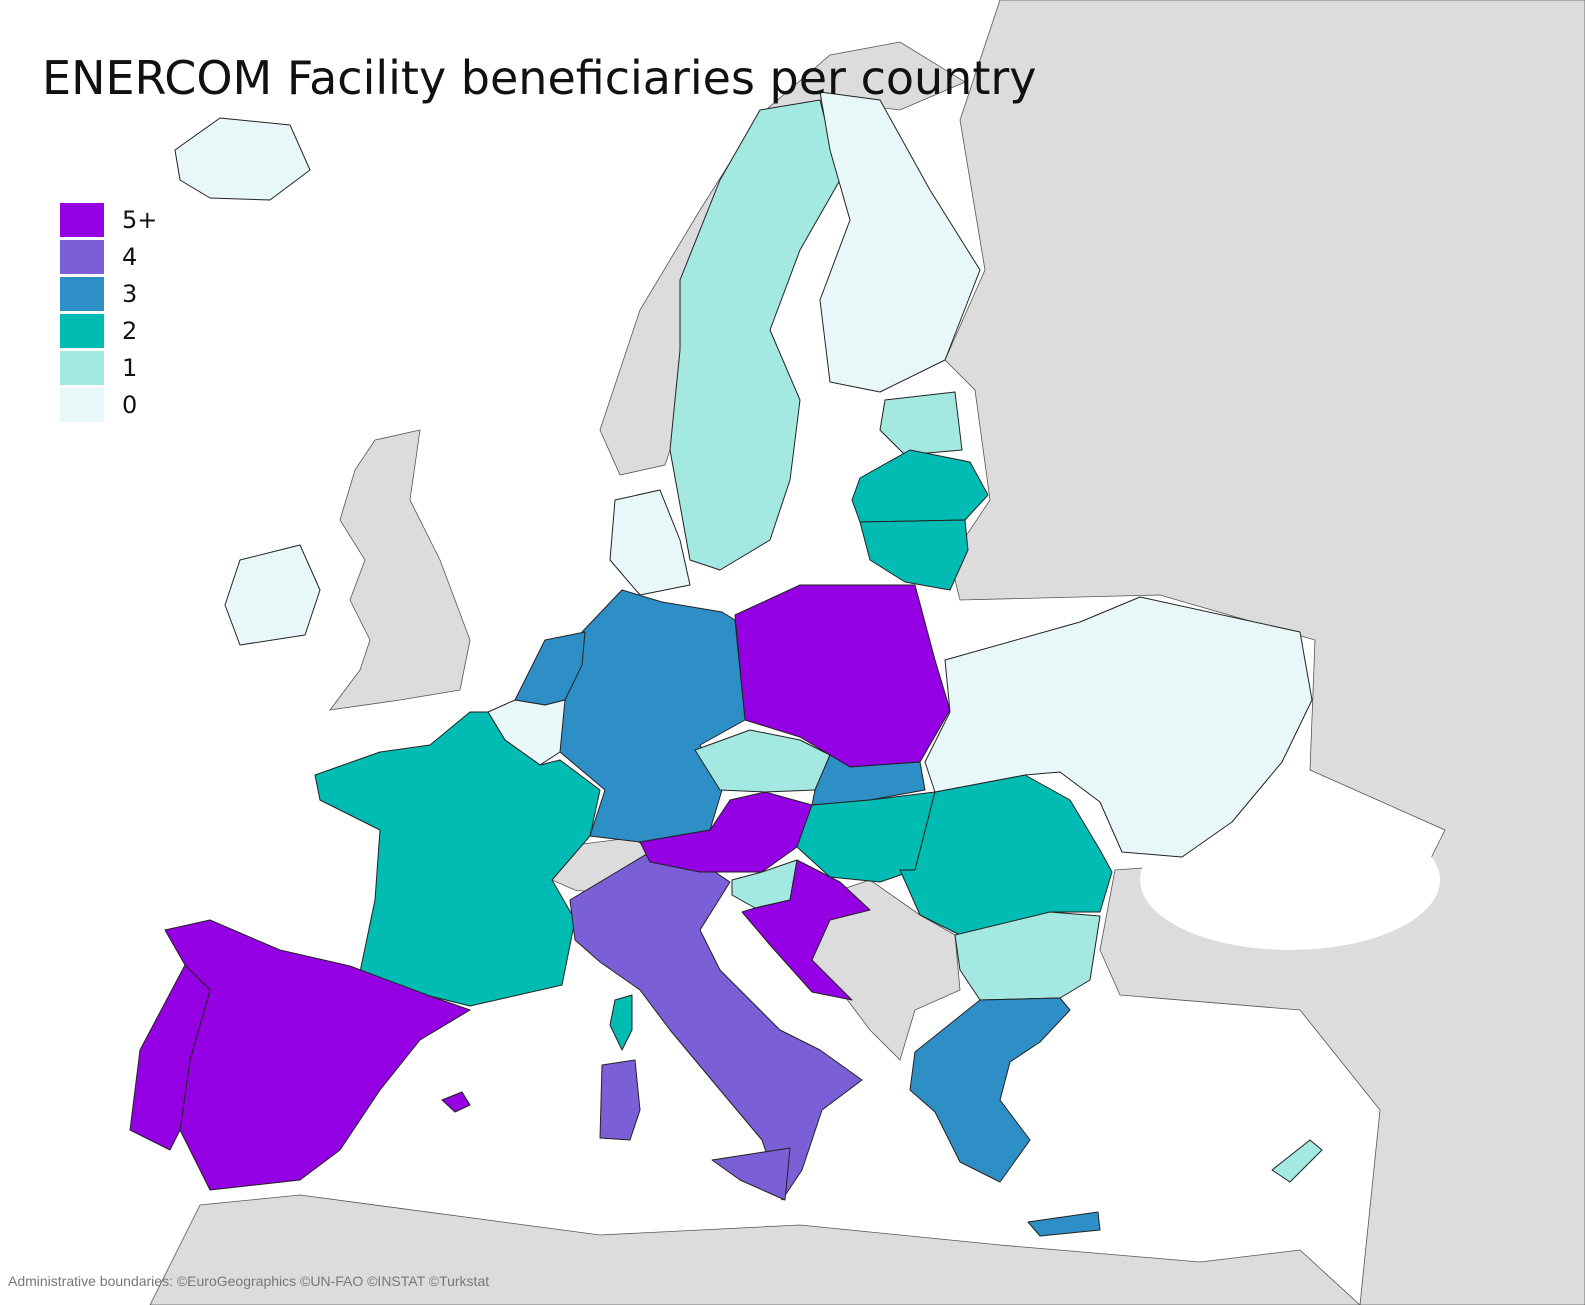  Describe the element at coordinates (129, 331) in the screenshot. I see `legend-label: 2` at that location.